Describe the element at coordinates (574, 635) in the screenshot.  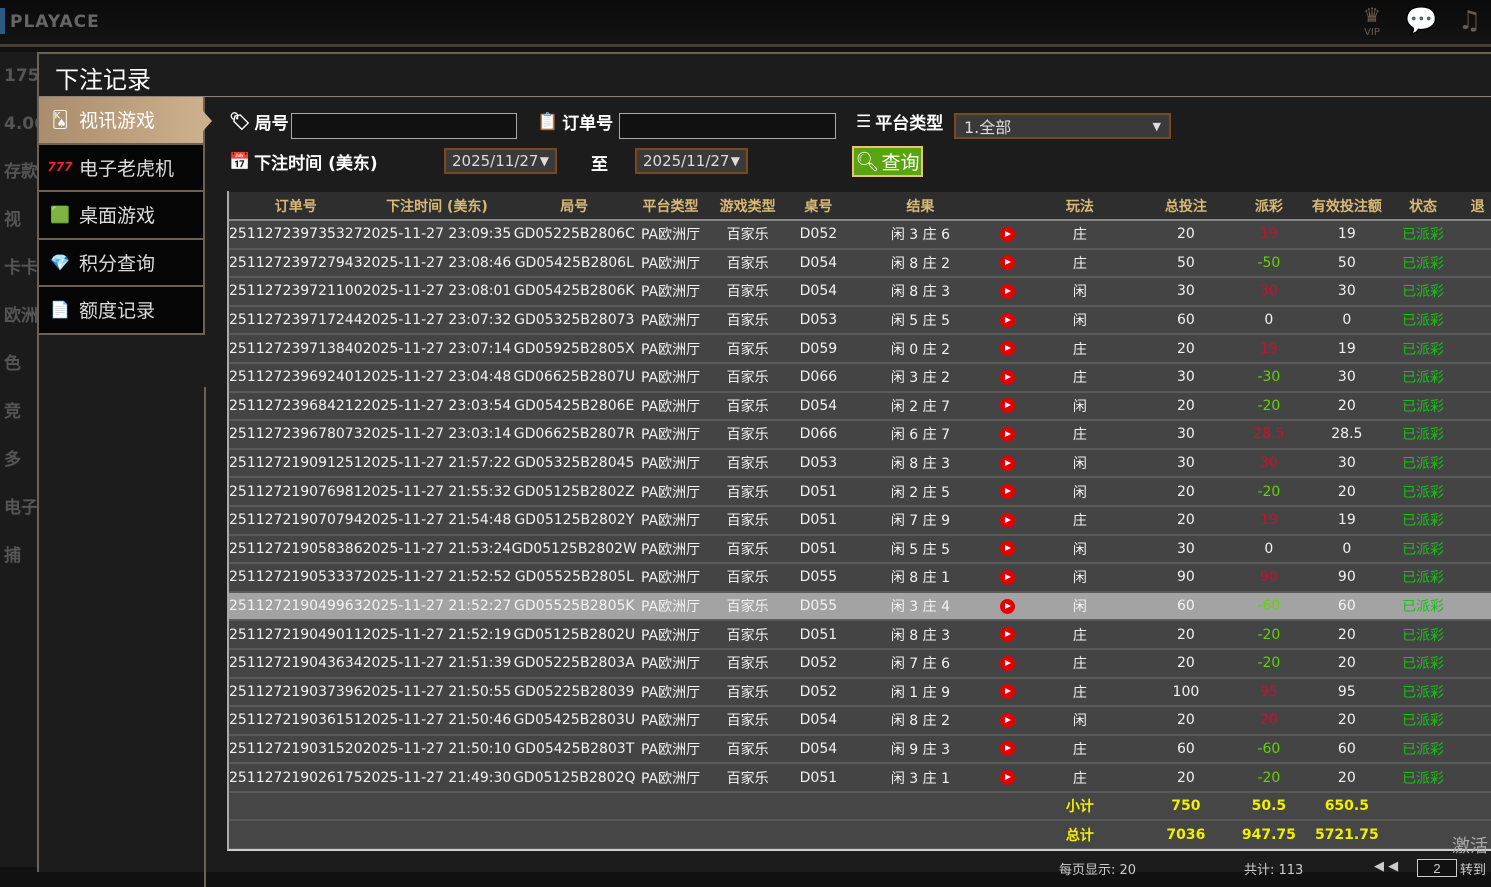
I see `round-number: GD05125B2802U` at that location.